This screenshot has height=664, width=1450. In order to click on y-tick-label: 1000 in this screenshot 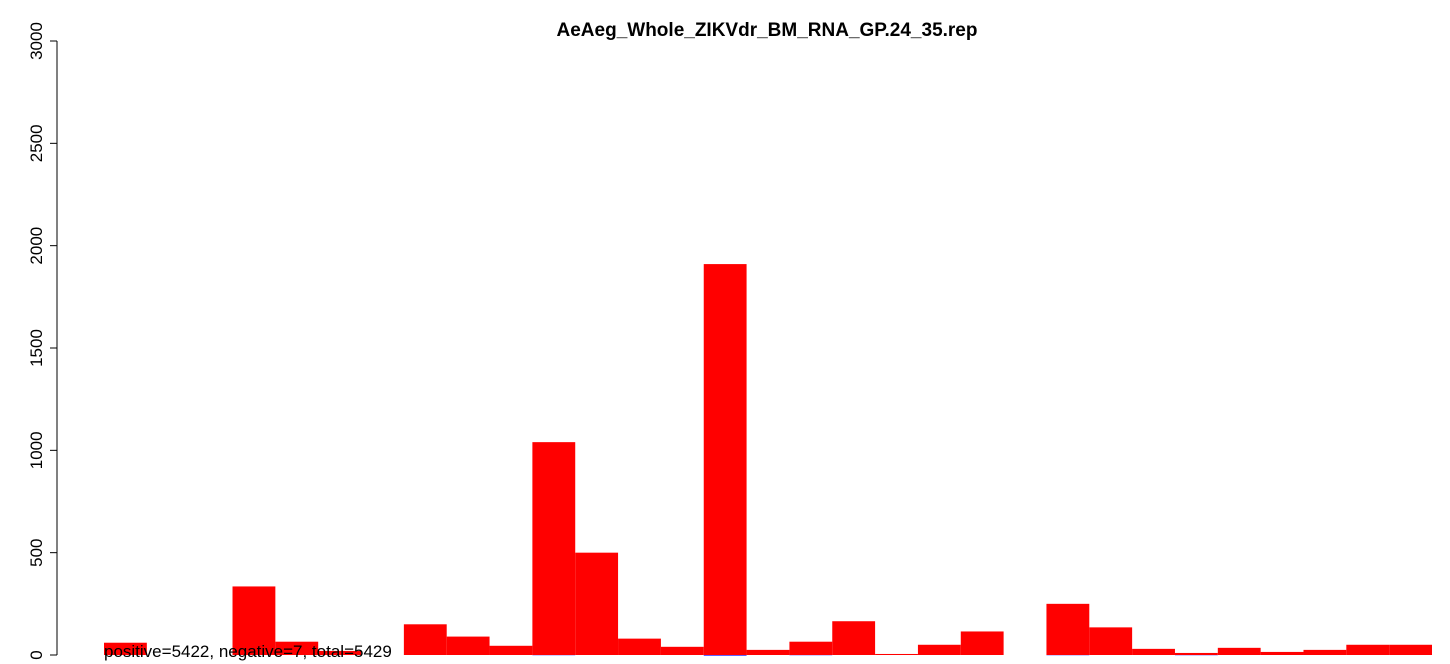, I will do `click(36, 450)`.